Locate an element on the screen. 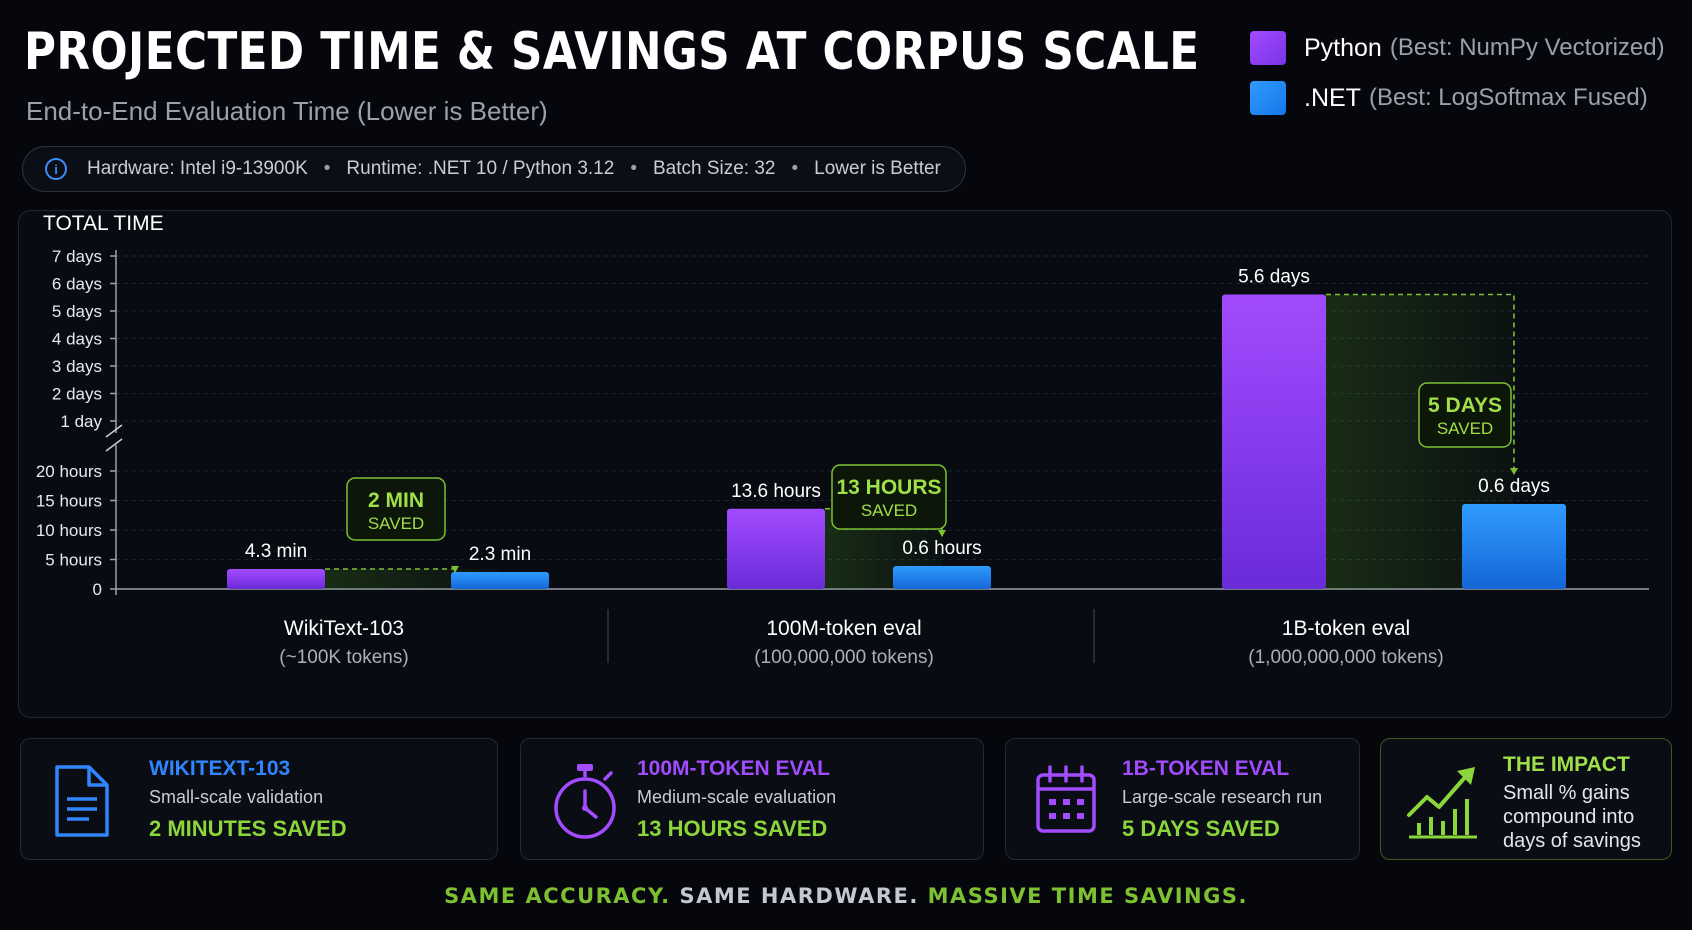  card-title: WIKITEXT-103 is located at coordinates (220, 768).